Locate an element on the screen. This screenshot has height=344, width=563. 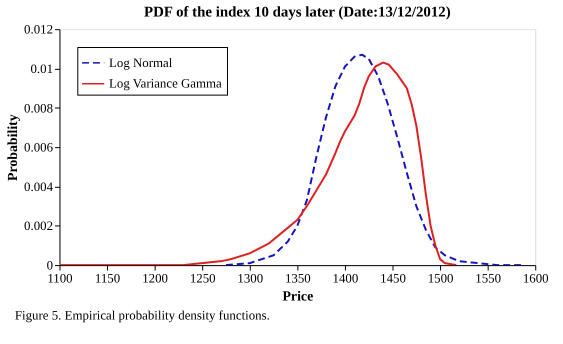
x-tick-label: 1100 is located at coordinates (60, 278).